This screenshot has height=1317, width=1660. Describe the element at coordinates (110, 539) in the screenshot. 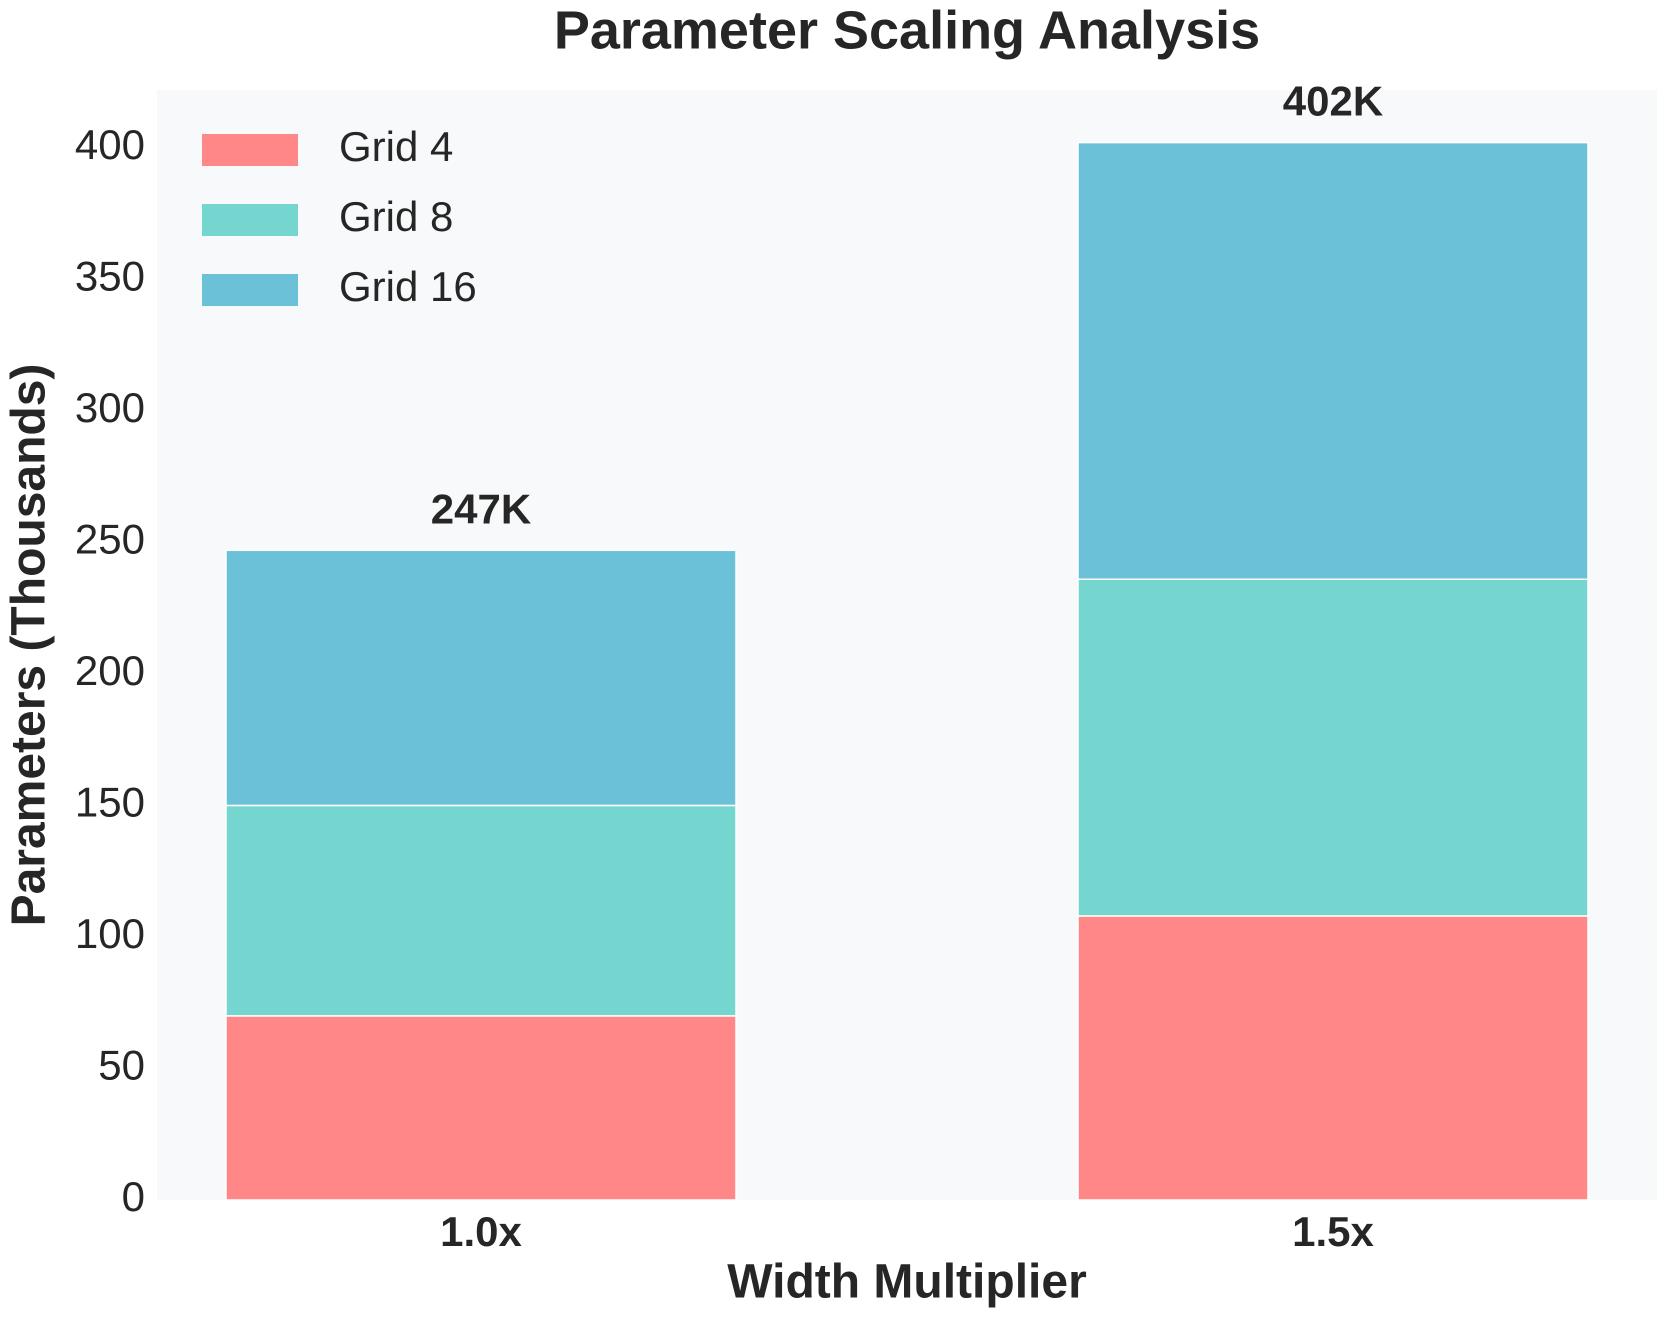

I see `y-tick-label: 250` at that location.